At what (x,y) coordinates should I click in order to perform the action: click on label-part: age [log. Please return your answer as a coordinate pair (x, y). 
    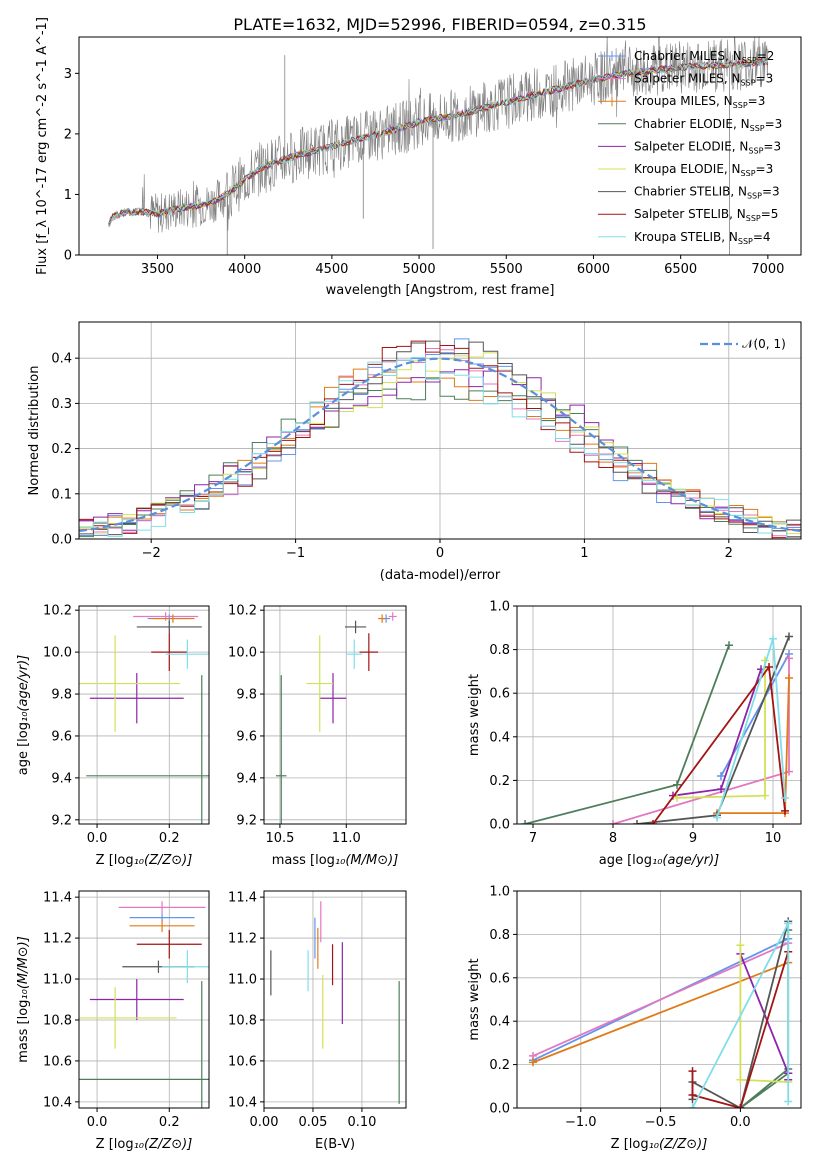
    Looking at the image, I should click on (625, 860).